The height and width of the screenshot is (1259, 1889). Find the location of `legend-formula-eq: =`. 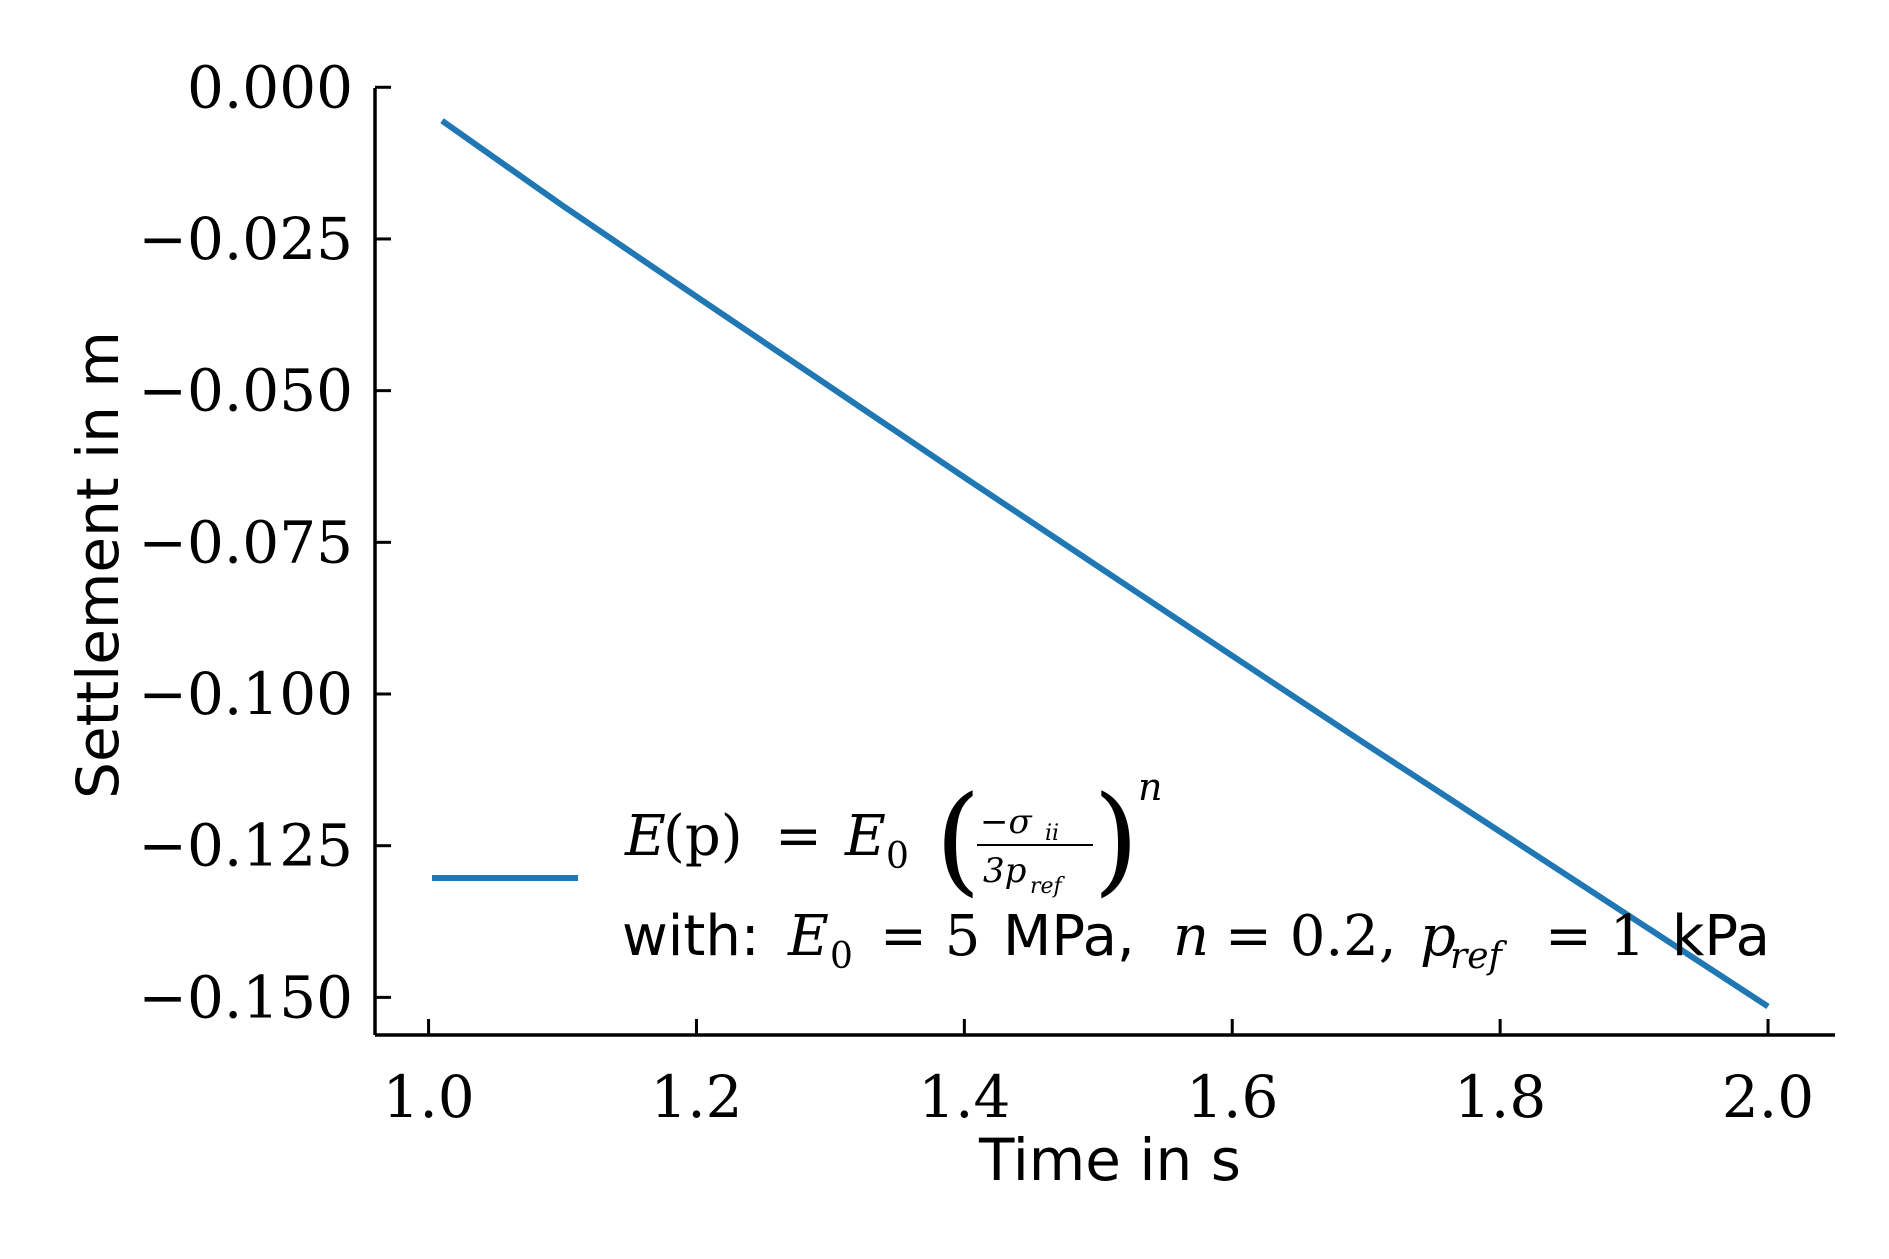

legend-formula-eq: = is located at coordinates (798, 836).